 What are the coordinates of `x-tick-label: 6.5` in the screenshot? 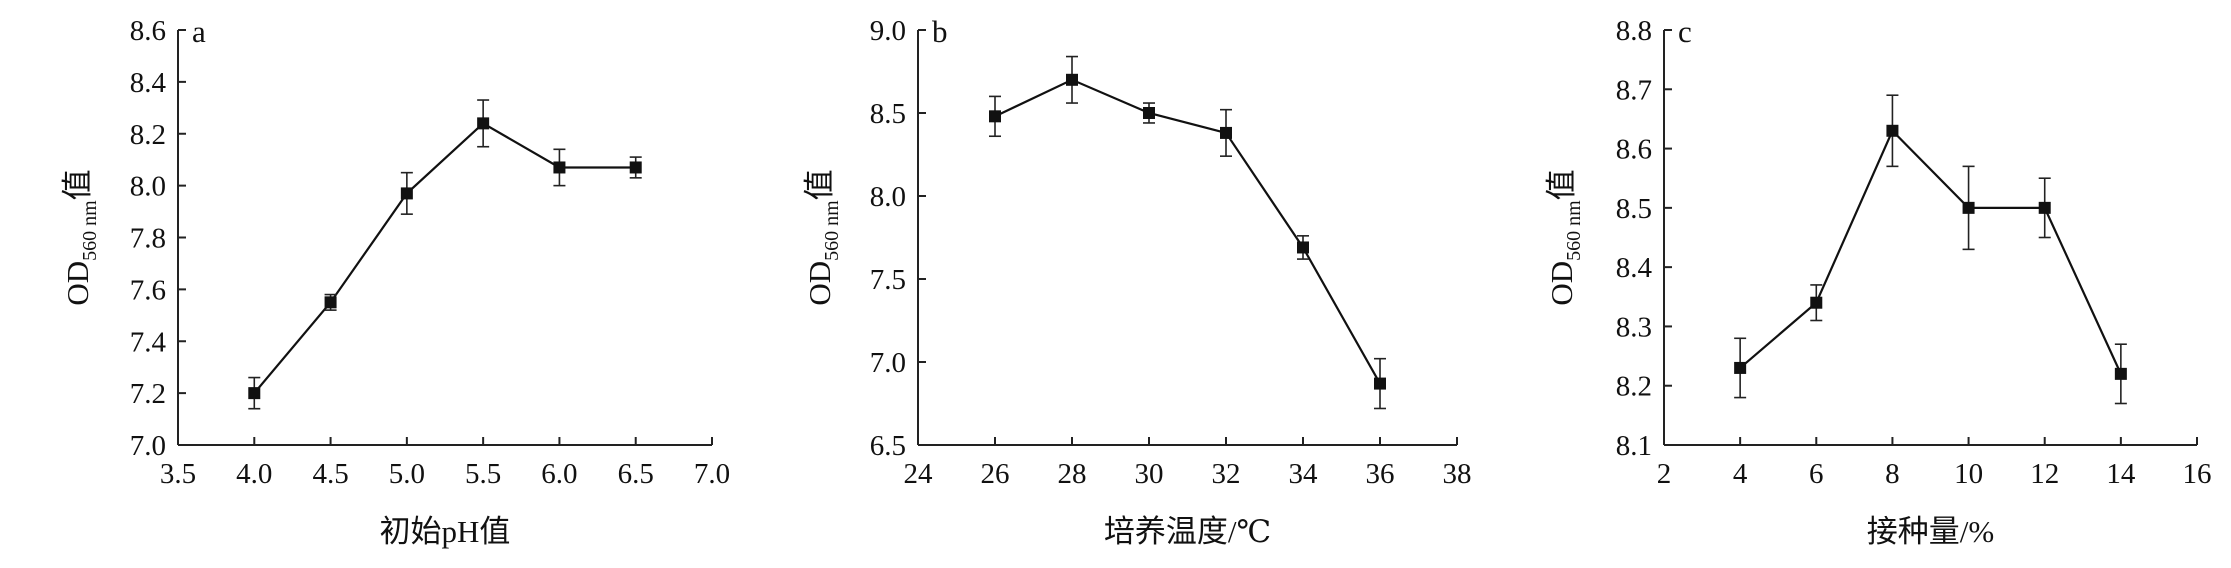 It's located at (636, 474).